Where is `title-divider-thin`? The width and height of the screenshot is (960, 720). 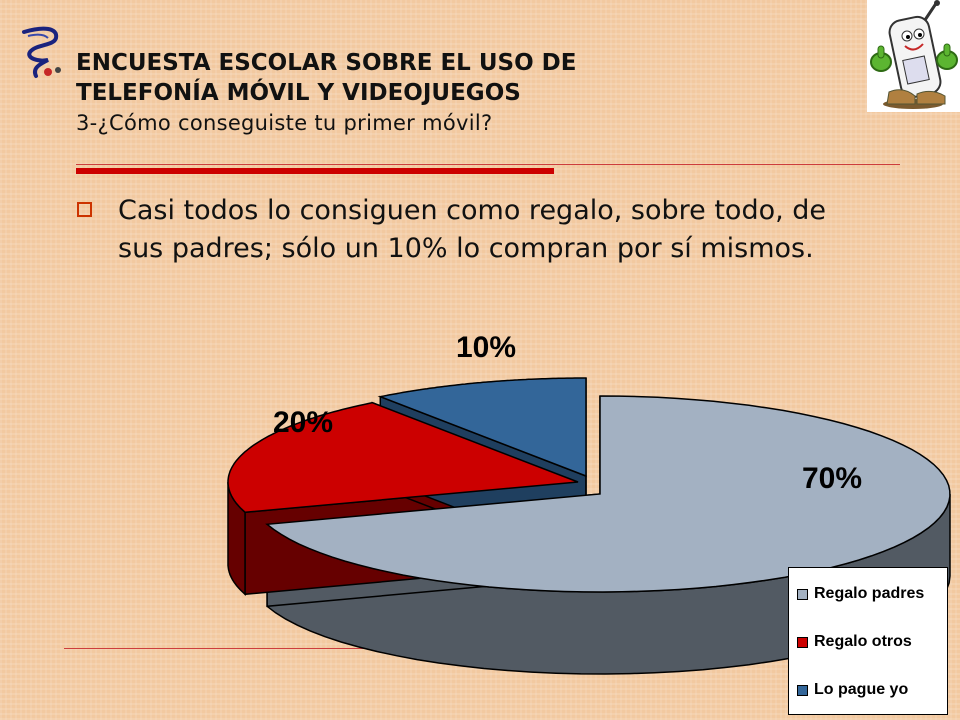 title-divider-thin is located at coordinates (488, 164).